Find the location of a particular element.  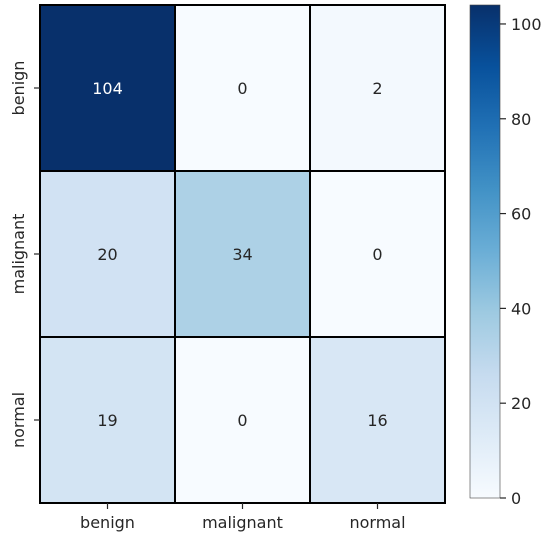

x-axis-ticks: benign malignant normal is located at coordinates (243, 517).